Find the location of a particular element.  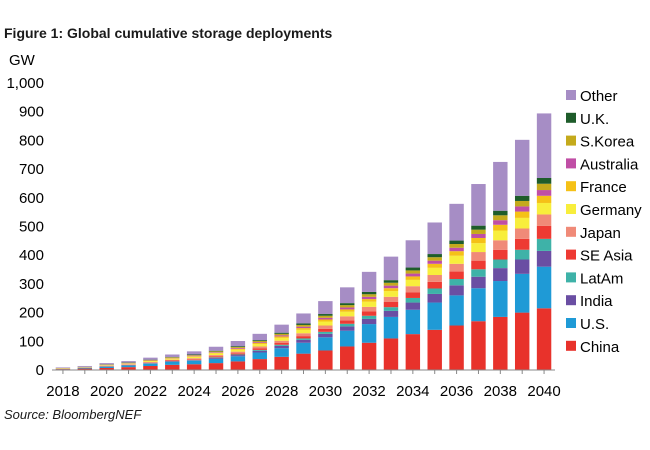

bar-segment-germany-2037 is located at coordinates (478, 248).